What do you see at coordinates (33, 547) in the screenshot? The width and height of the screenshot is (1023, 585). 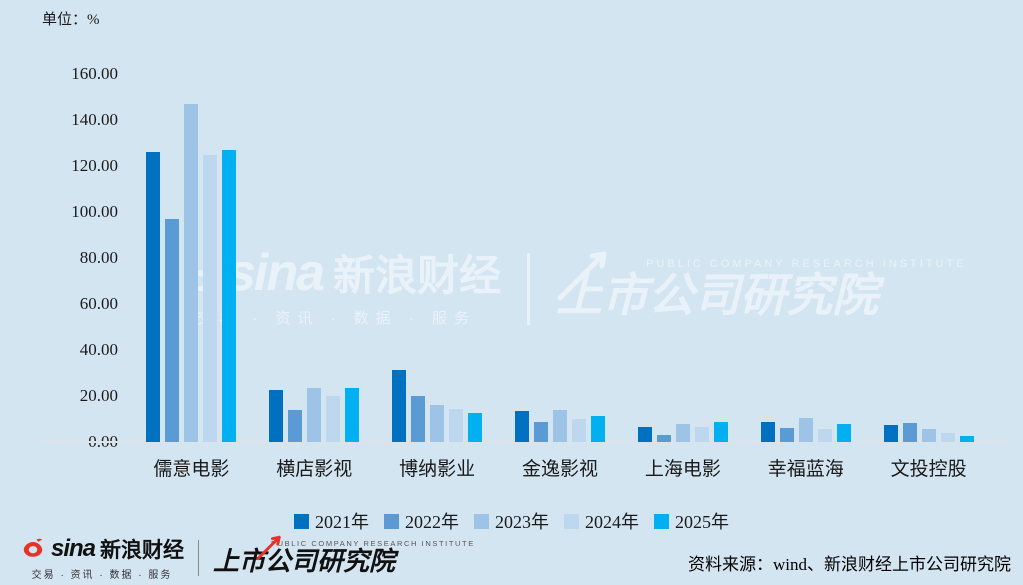 I see `sina-eye-icon` at bounding box center [33, 547].